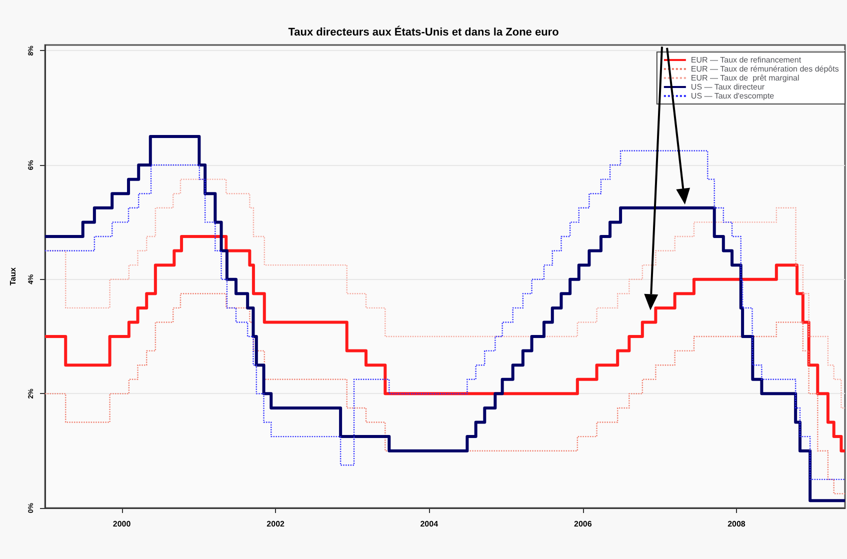  What do you see at coordinates (424, 32) in the screenshot?
I see `chart-title: Taux directeurs aux États-Unis et dans la Zone euro` at bounding box center [424, 32].